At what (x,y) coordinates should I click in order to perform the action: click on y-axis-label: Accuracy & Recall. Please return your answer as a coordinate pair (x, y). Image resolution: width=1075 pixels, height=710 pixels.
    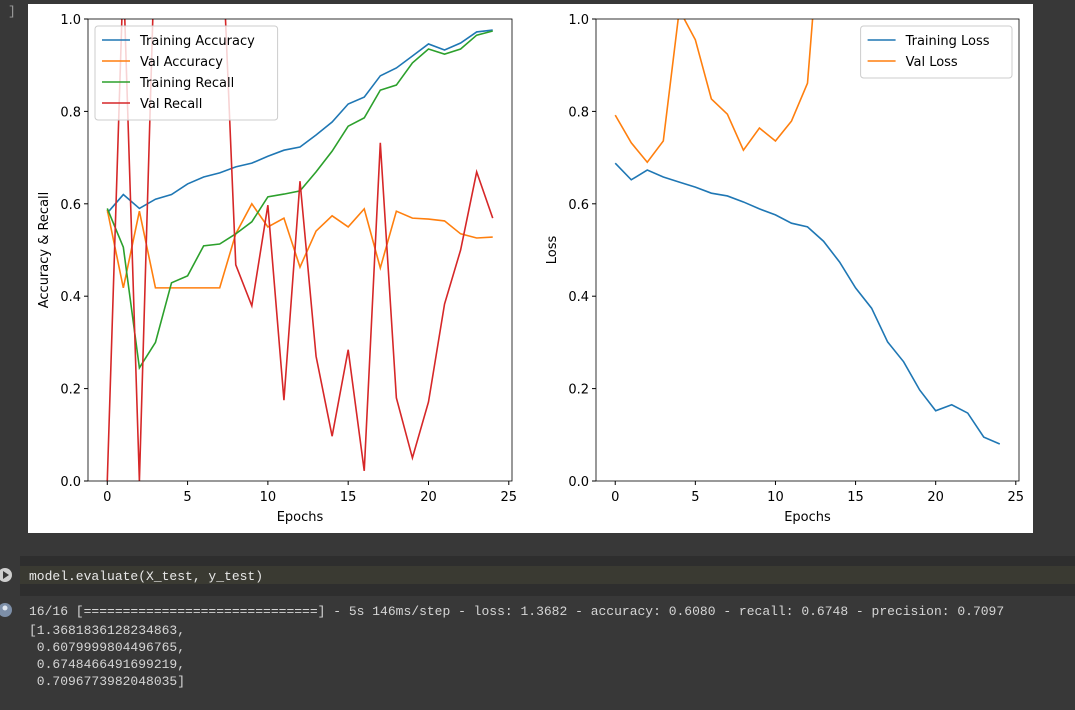
    Looking at the image, I should click on (44, 250).